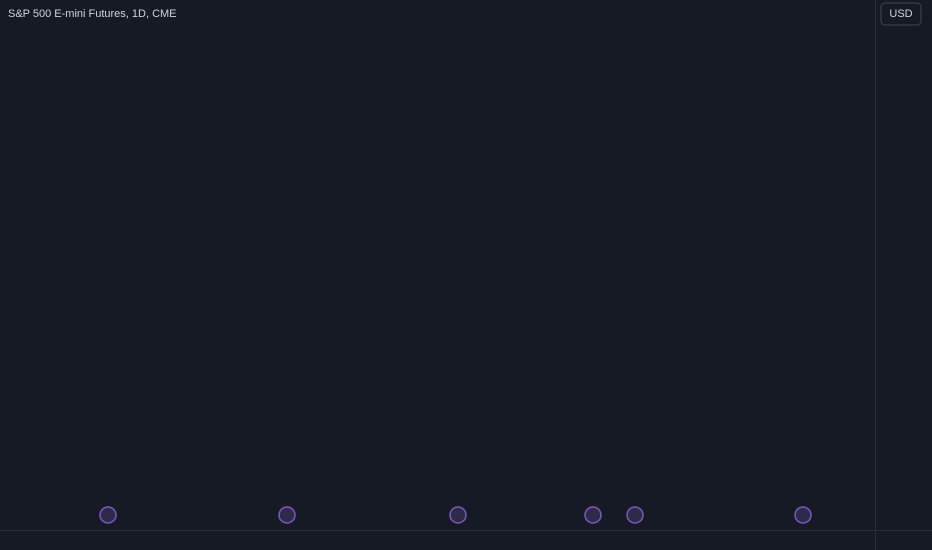 This screenshot has height=550, width=932. What do you see at coordinates (92, 14) in the screenshot?
I see `chart-title: S&P 500 E-mini Futures, 1D, CME` at bounding box center [92, 14].